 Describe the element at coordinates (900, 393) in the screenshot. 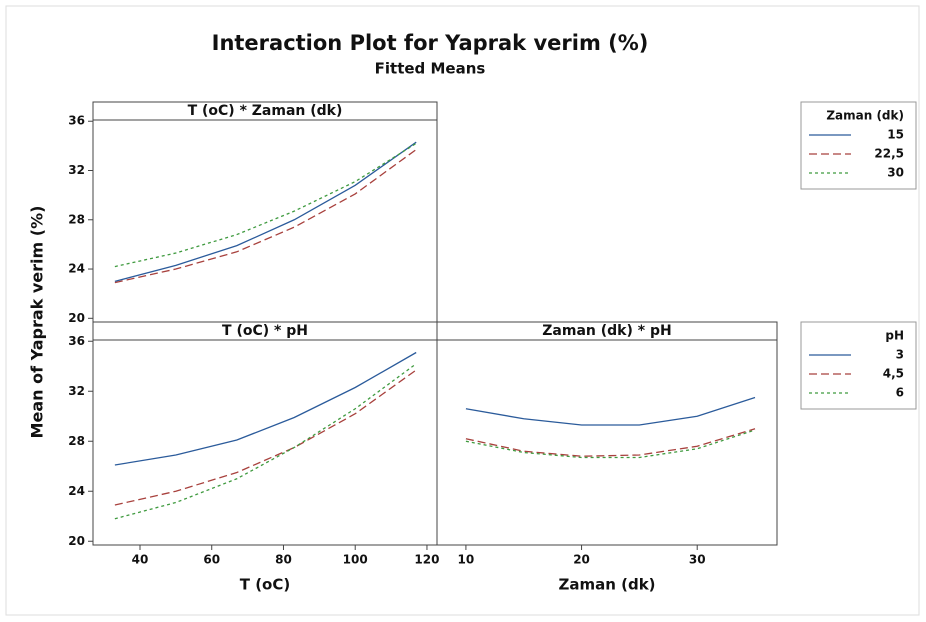

I see `legend-label: 6` at that location.